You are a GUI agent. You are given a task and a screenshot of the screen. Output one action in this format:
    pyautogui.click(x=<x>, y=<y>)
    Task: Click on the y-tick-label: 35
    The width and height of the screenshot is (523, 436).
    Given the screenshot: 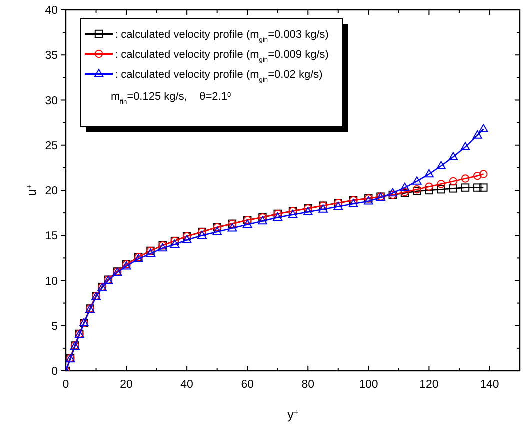 What is the action you would take?
    pyautogui.click(x=51, y=56)
    